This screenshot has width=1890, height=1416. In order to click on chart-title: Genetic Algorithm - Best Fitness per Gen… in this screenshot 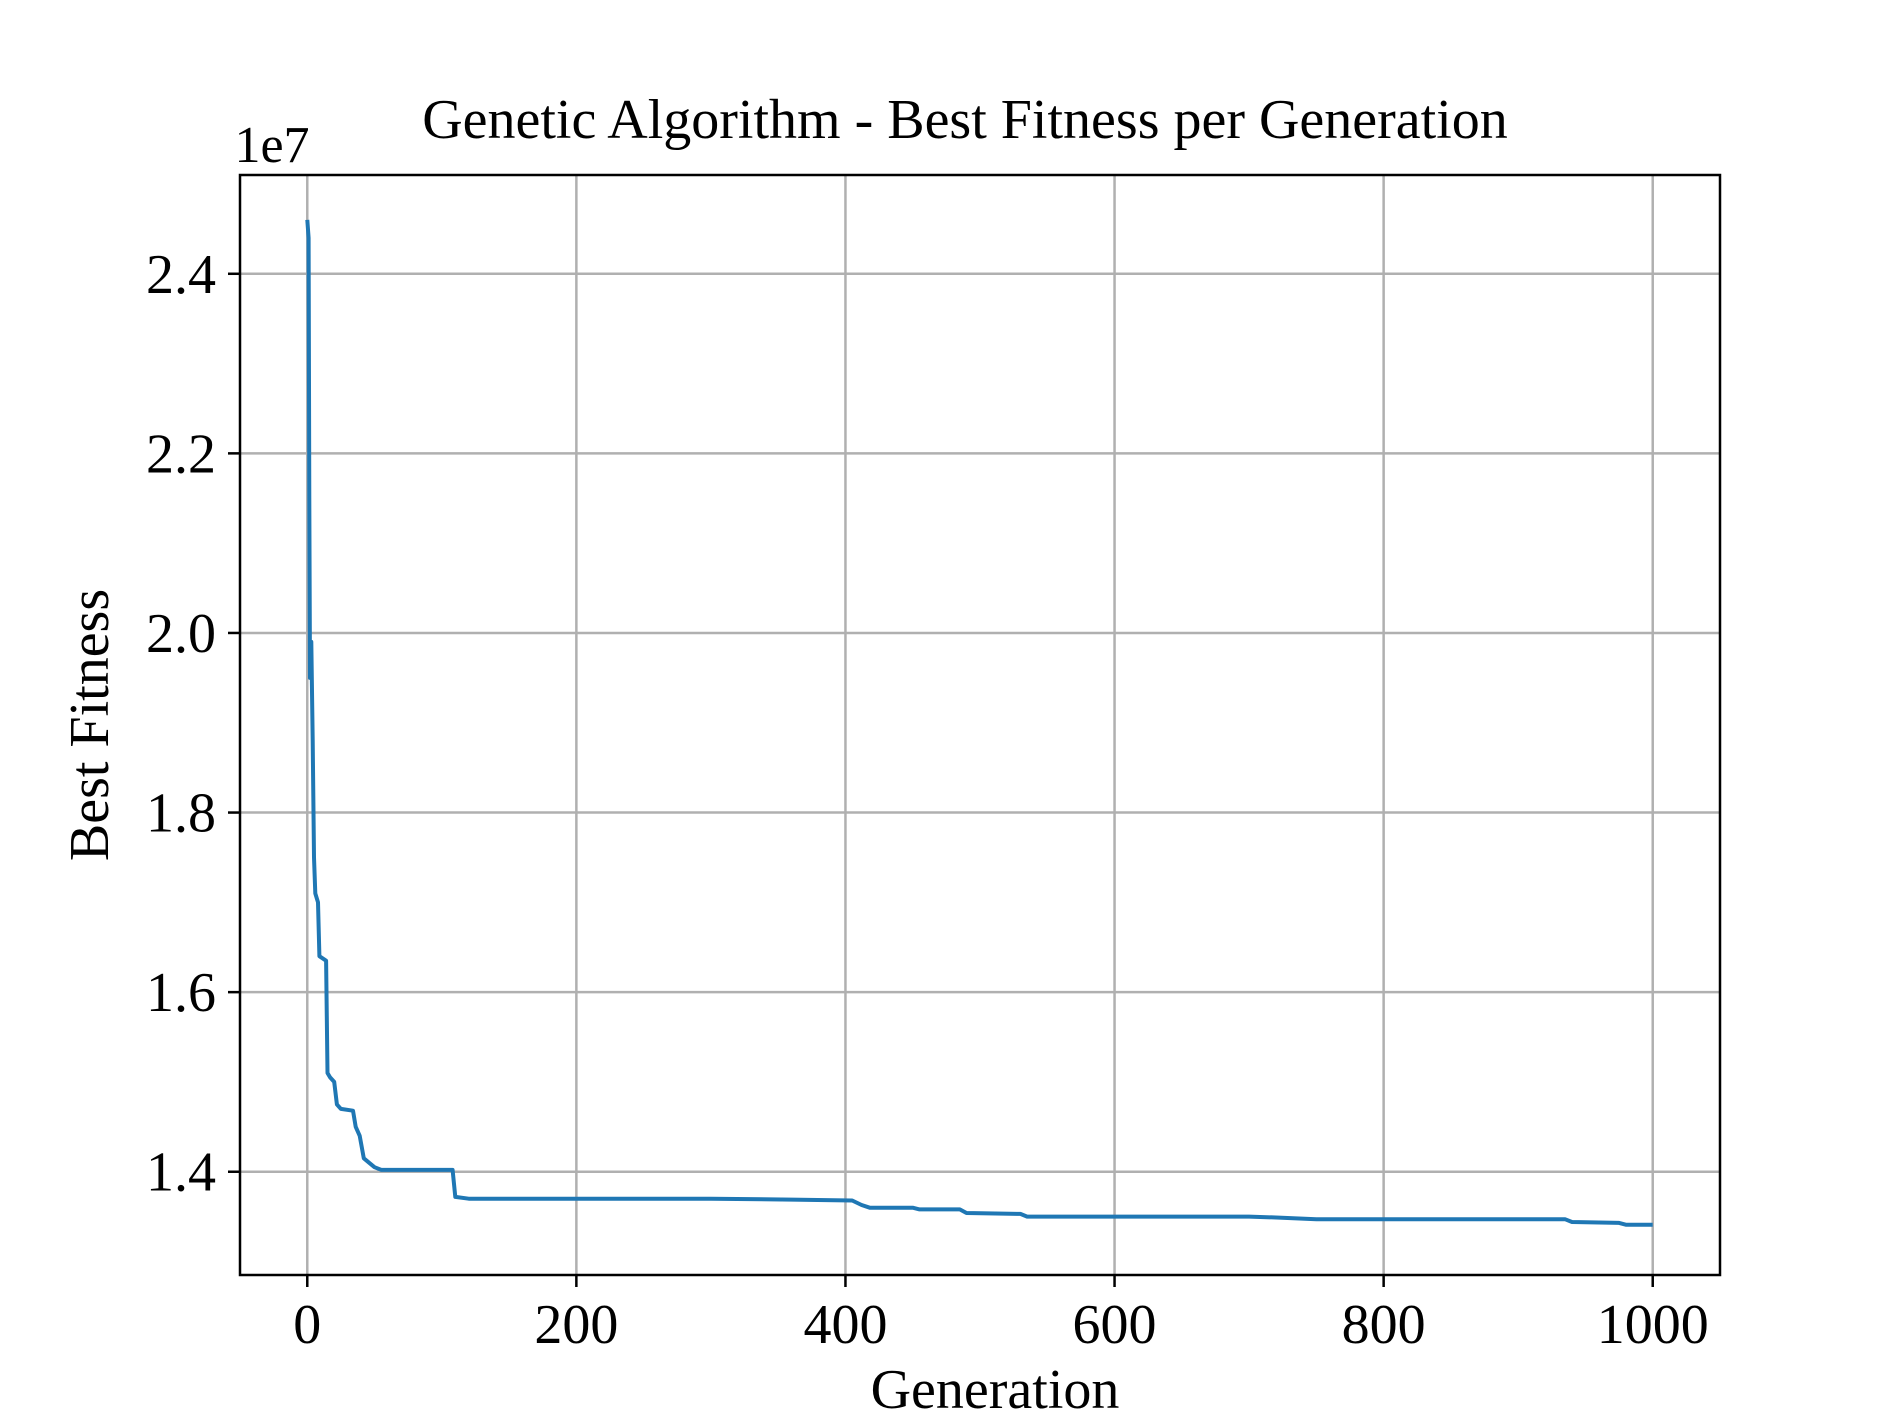, I will do `click(965, 120)`.